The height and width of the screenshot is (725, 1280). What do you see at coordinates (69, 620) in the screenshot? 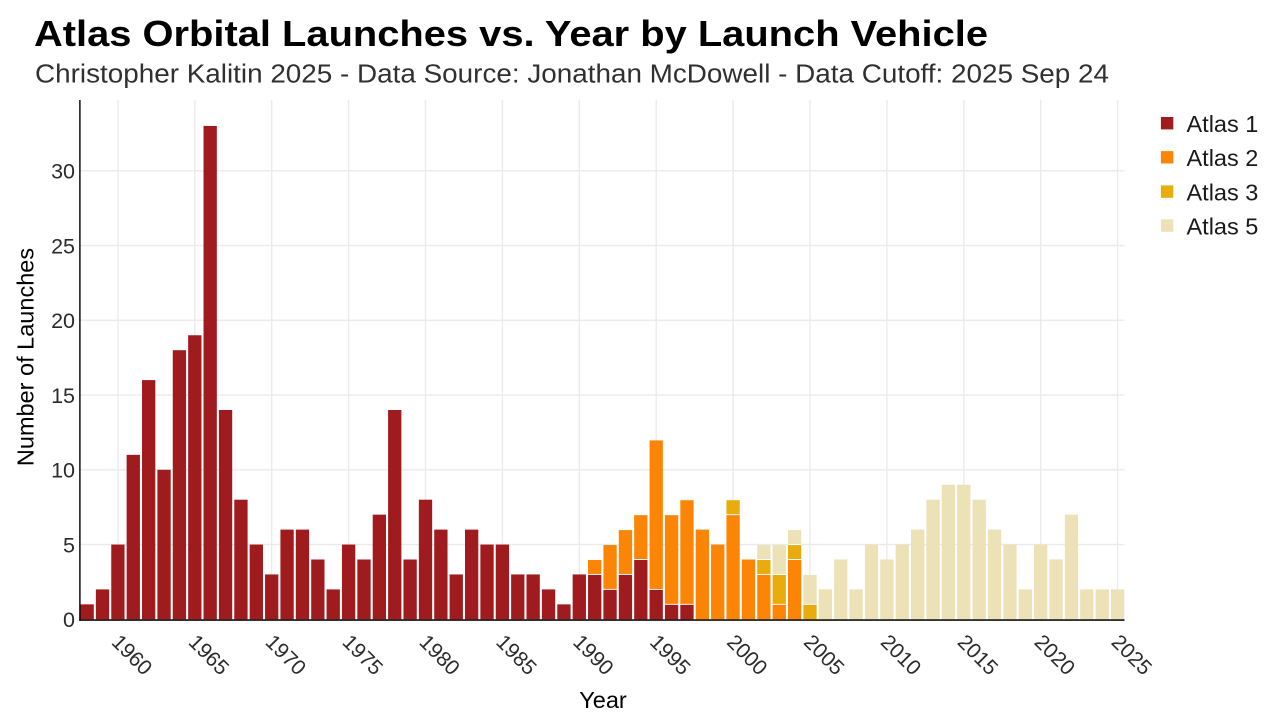
I see `svg-text: 0` at bounding box center [69, 620].